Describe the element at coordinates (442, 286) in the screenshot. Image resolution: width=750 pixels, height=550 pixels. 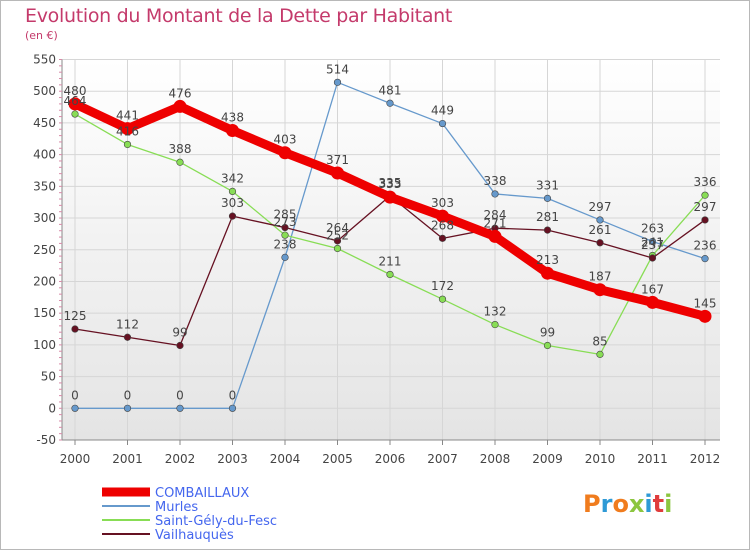
I see `data-label: 172` at that location.